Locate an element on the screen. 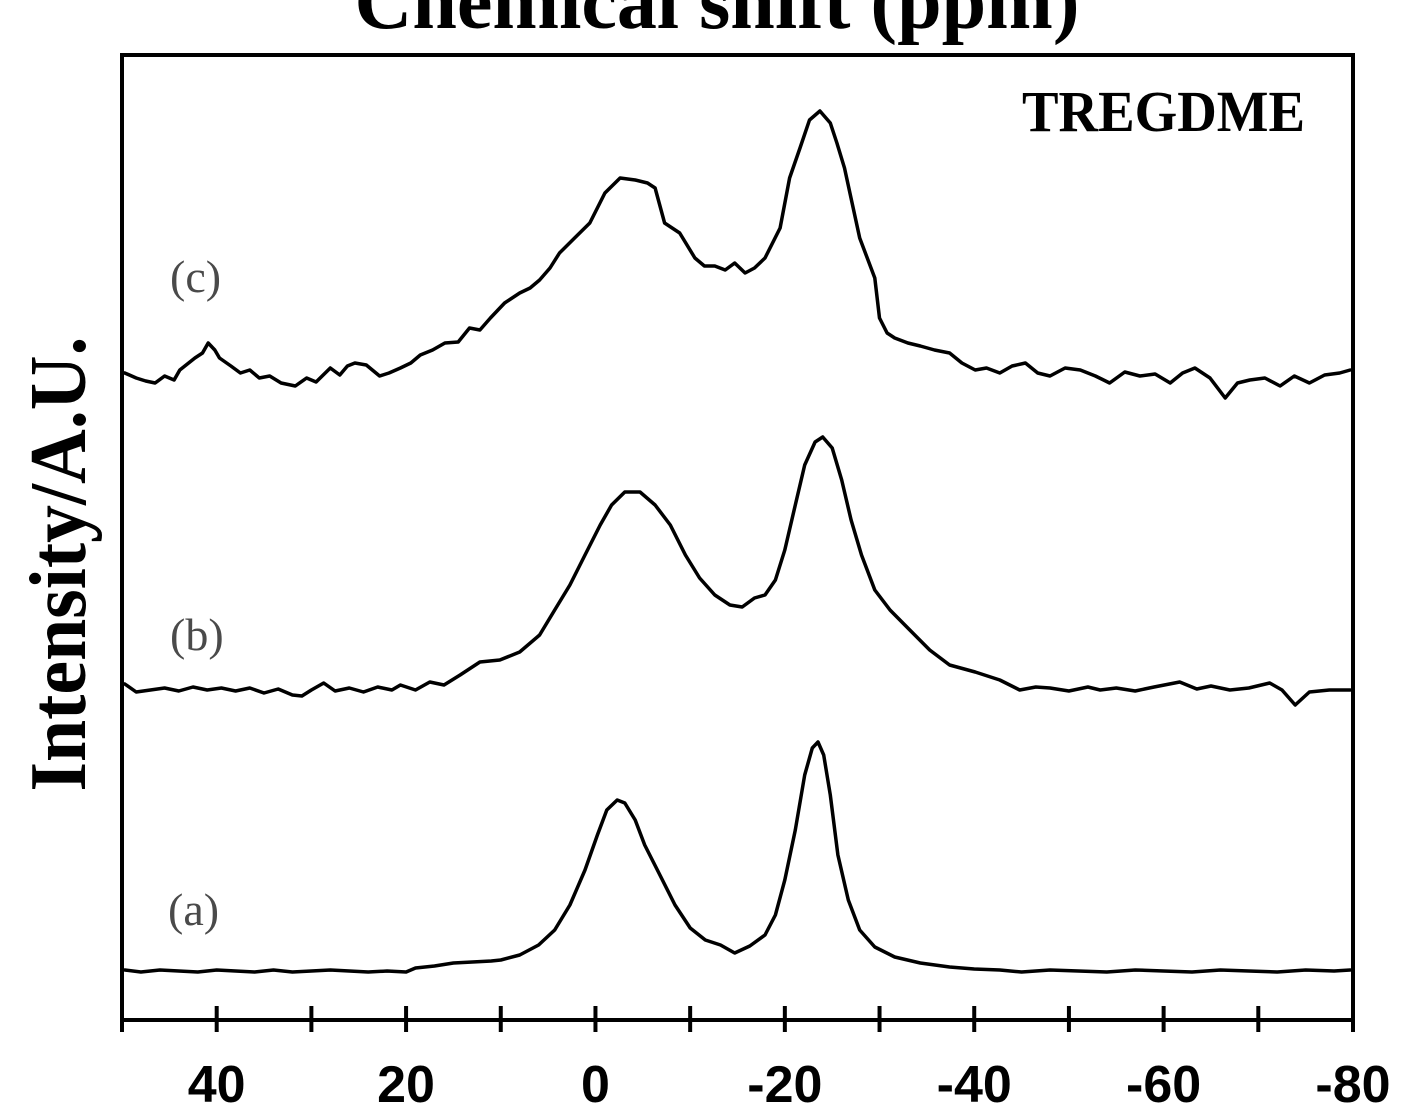 Image resolution: width=1401 pixels, height=1115 pixels. x-axis-ticks is located at coordinates (737, 1019).